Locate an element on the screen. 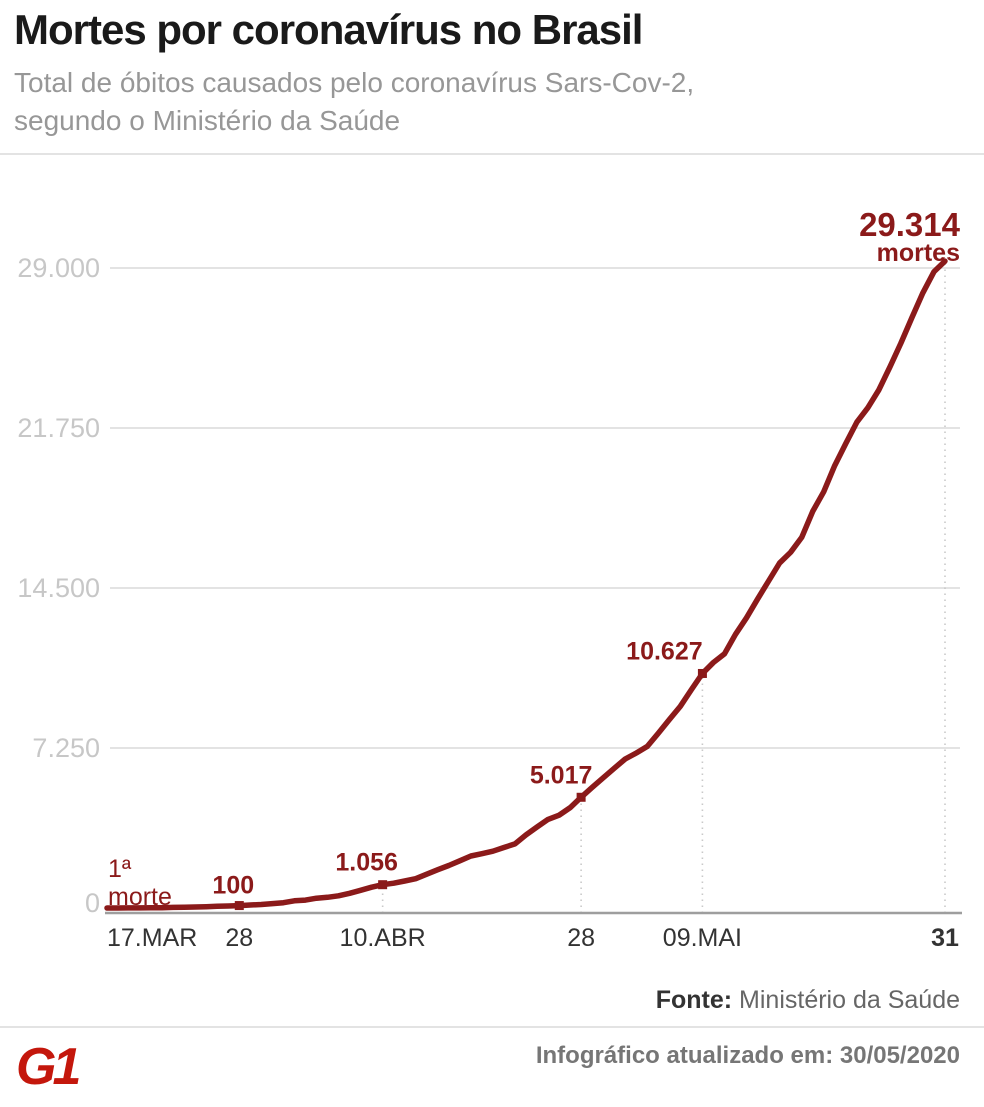  milestone-value-label: 5.017 is located at coordinates (561, 775).